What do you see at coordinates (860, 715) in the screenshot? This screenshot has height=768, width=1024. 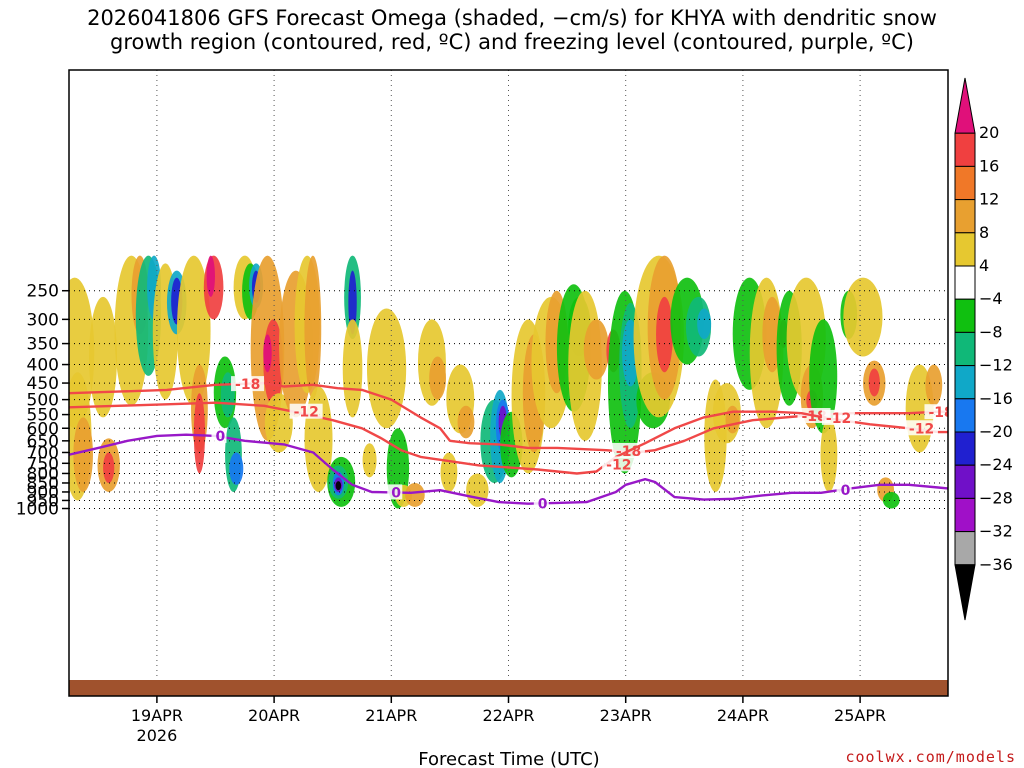 I see `time-tick-label: 25APR` at bounding box center [860, 715].